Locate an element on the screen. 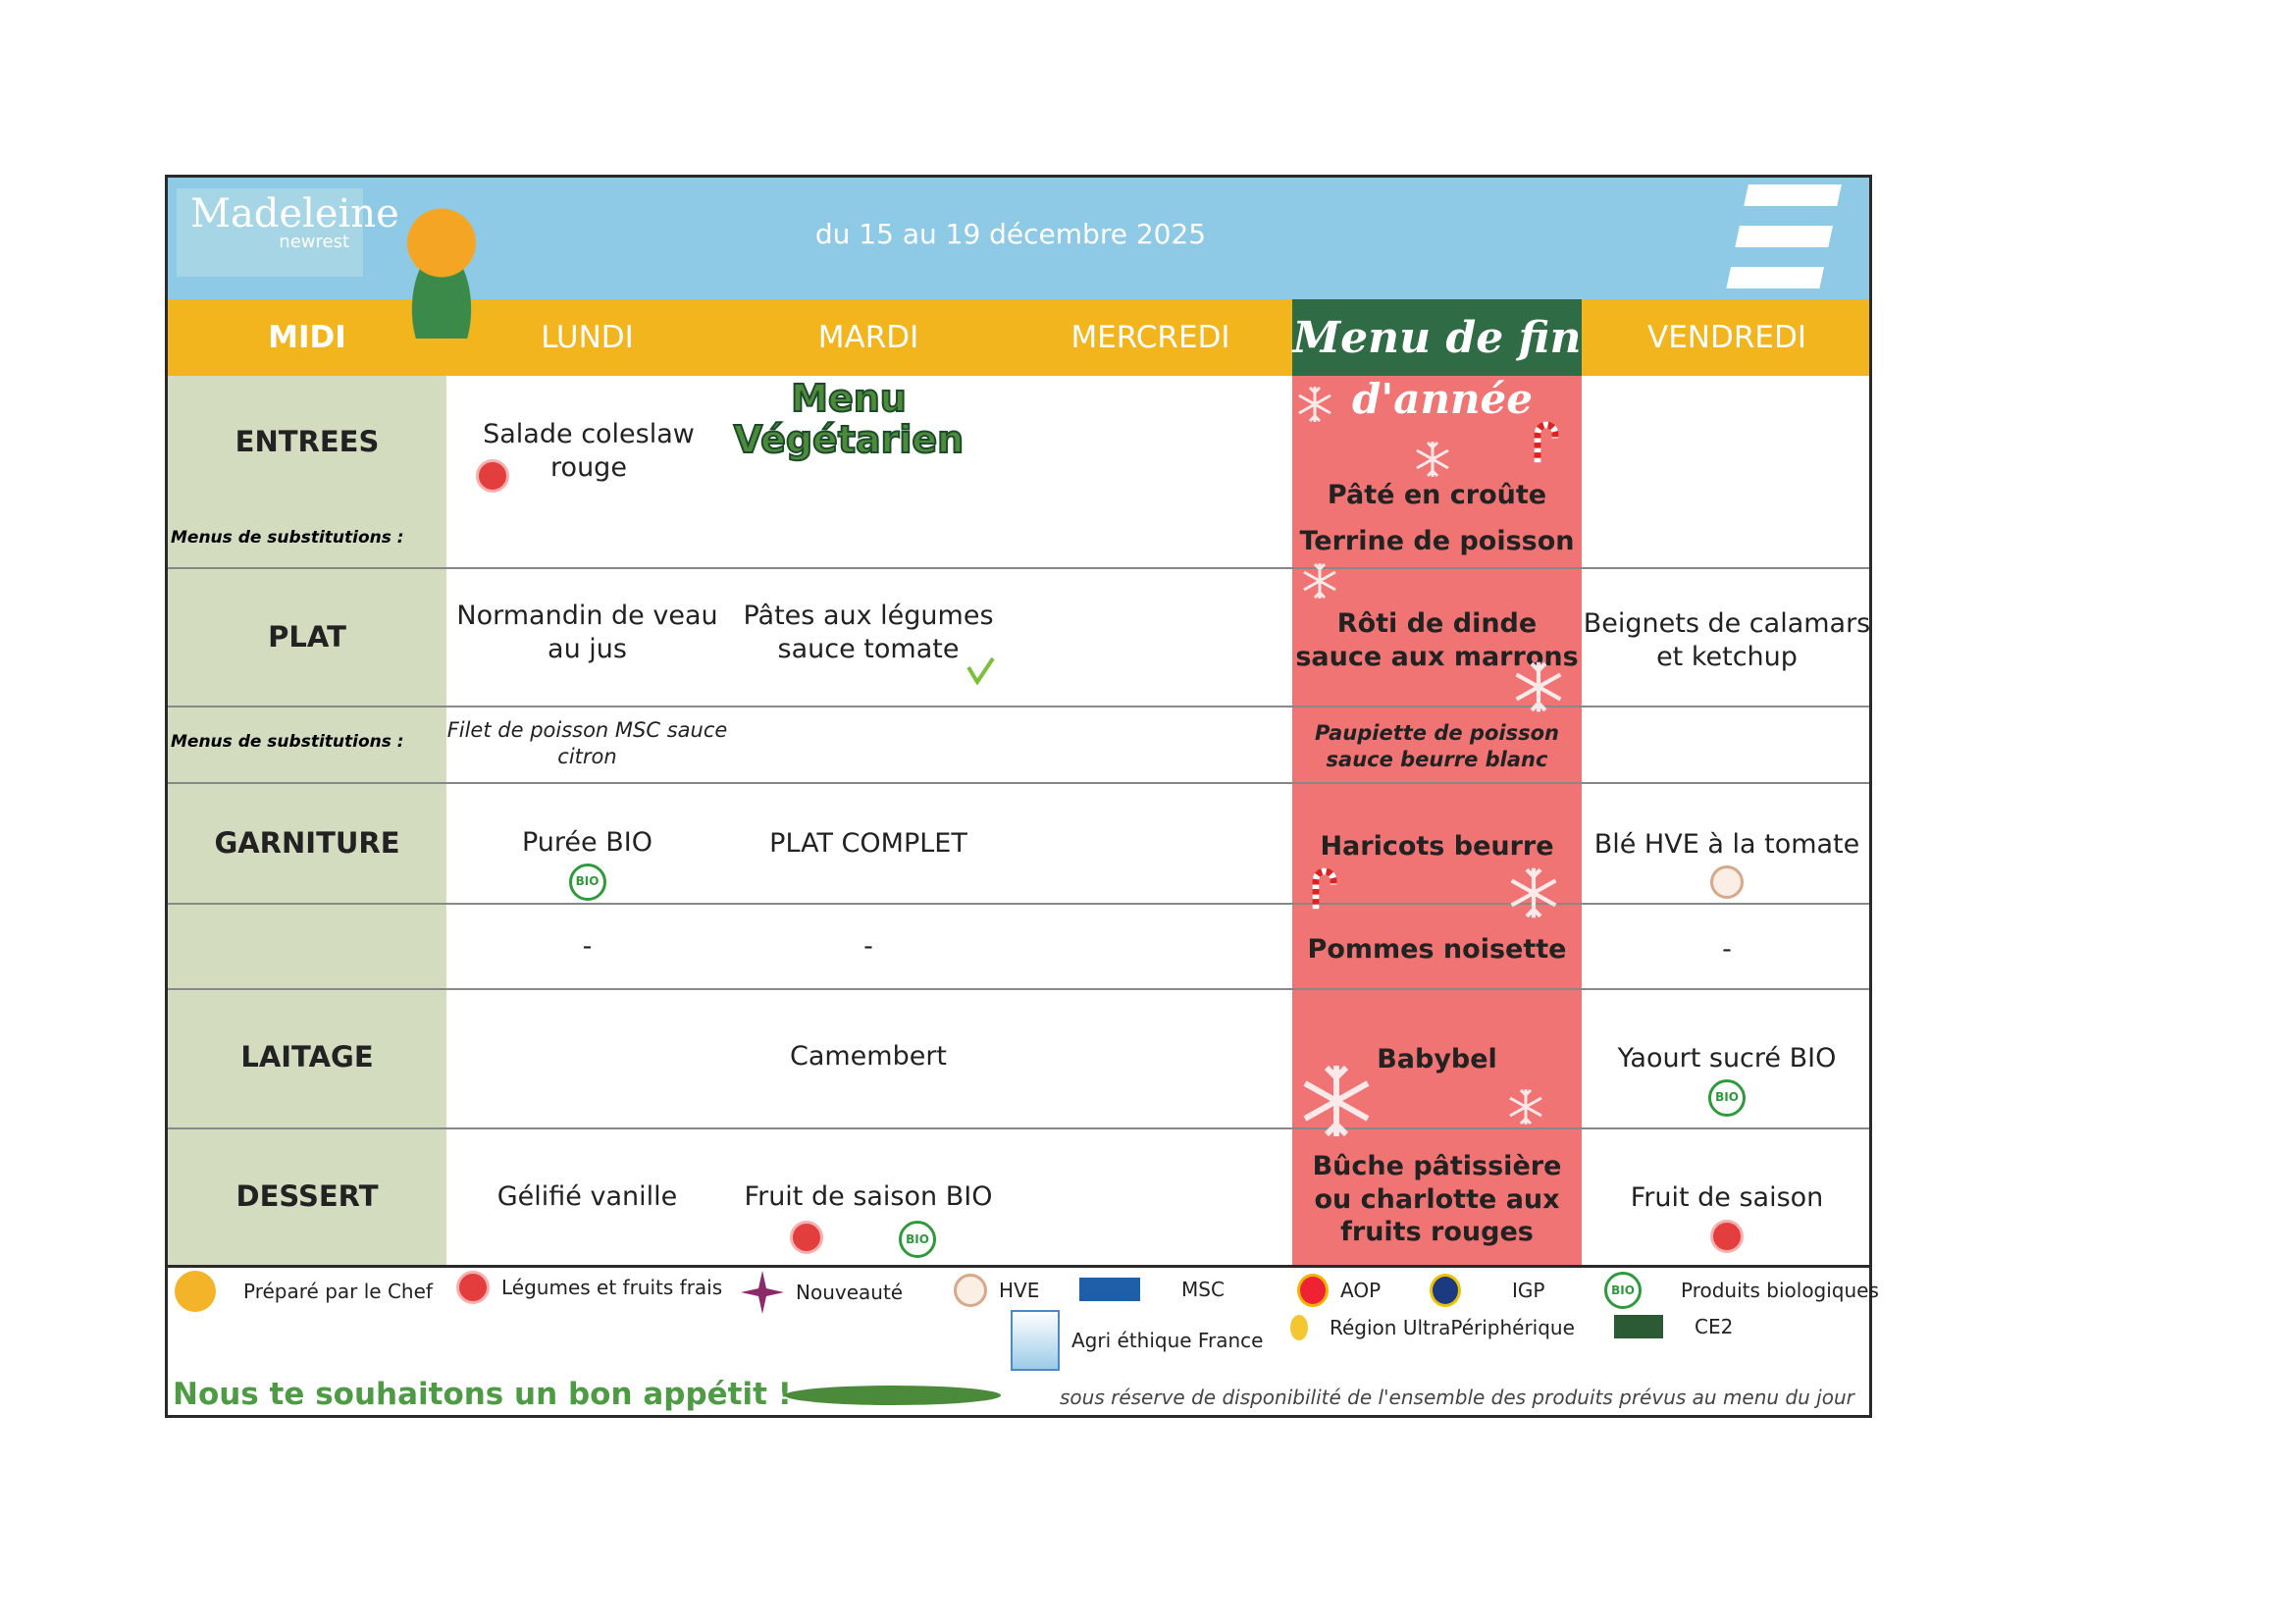 The image size is (2296, 1623). mardi-garniture2: - is located at coordinates (868, 947).